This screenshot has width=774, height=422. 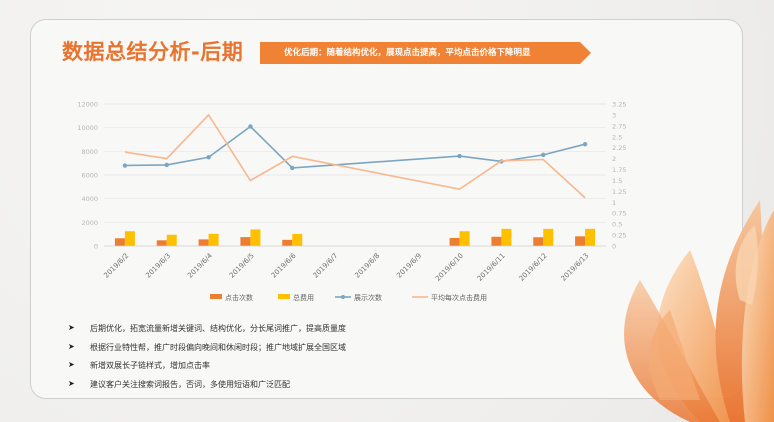 What do you see at coordinates (409, 266) in the screenshot?
I see `x-axis-tick-label: 2019/6/9` at bounding box center [409, 266].